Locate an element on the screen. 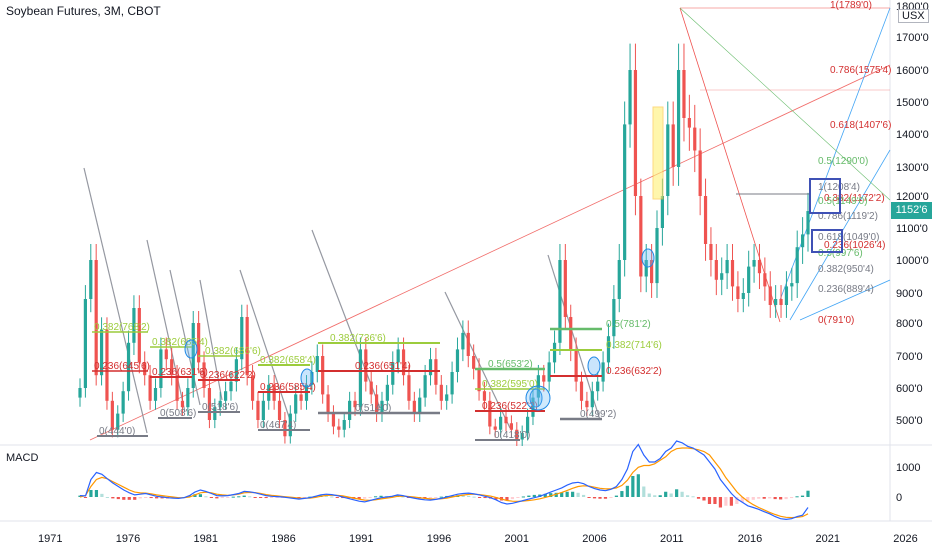 The height and width of the screenshot is (555, 932). price-tick-label: 1500'0 is located at coordinates (912, 103).